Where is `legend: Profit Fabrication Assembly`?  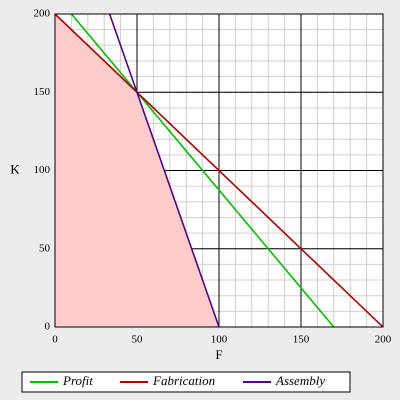 legend: Profit Fabrication Assembly is located at coordinates (186, 382).